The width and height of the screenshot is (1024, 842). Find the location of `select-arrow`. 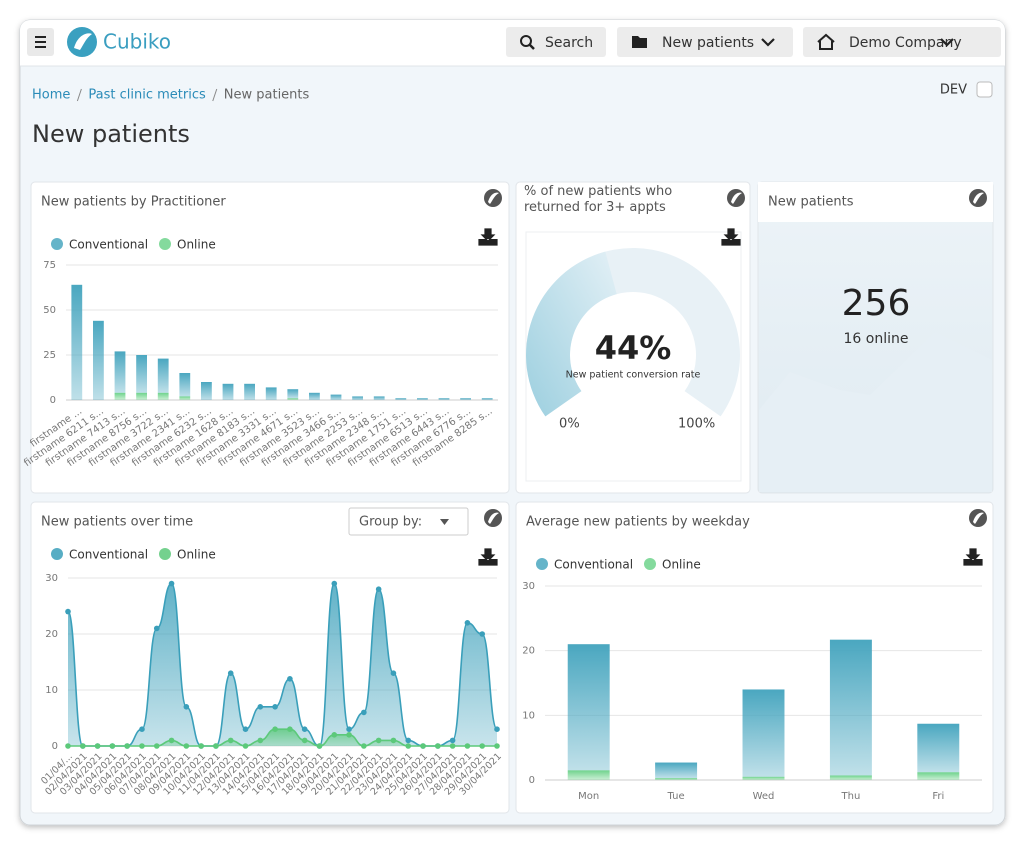

select-arrow is located at coordinates (444, 522).